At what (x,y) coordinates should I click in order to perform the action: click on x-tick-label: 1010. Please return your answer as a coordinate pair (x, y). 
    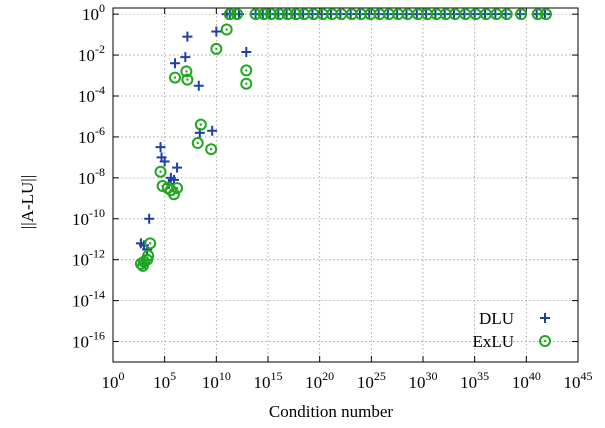
    Looking at the image, I should click on (216, 380).